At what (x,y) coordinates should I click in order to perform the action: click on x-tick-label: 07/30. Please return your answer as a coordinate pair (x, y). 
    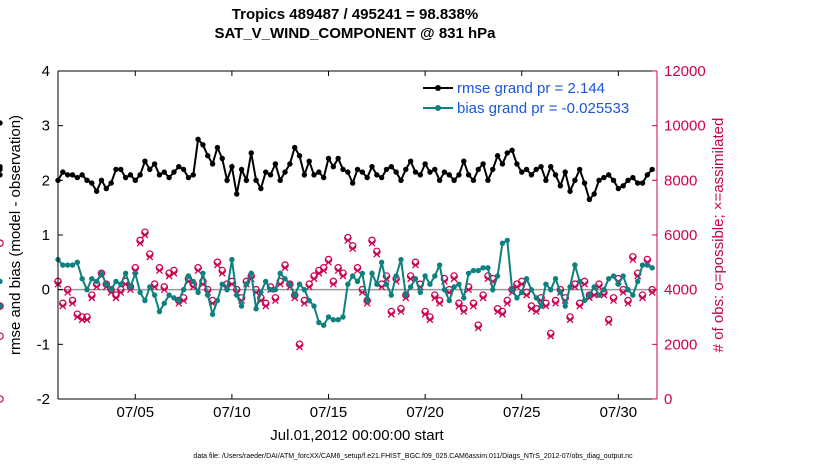
    Looking at the image, I should click on (619, 412).